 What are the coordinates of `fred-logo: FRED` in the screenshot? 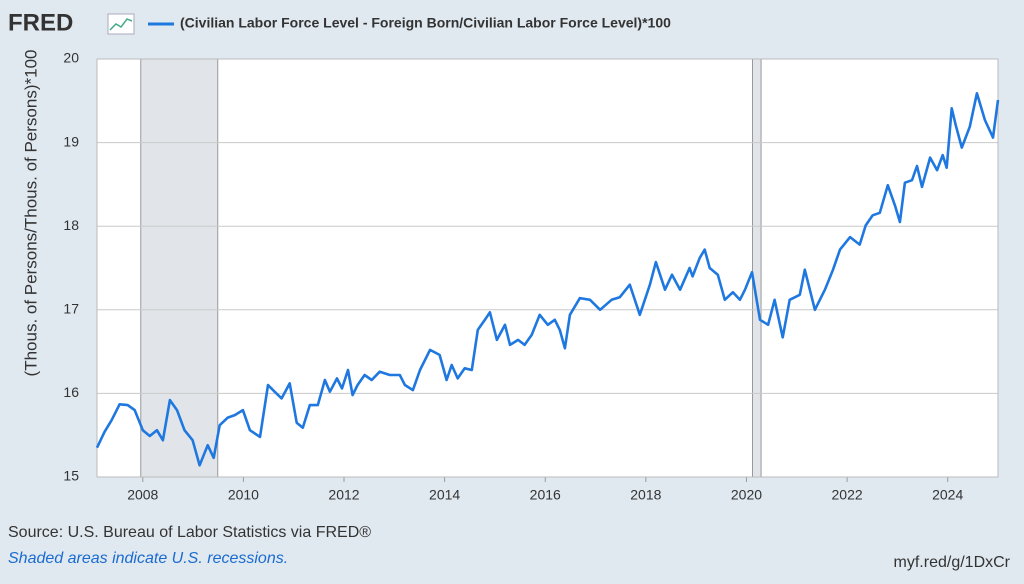 It's located at (40, 22).